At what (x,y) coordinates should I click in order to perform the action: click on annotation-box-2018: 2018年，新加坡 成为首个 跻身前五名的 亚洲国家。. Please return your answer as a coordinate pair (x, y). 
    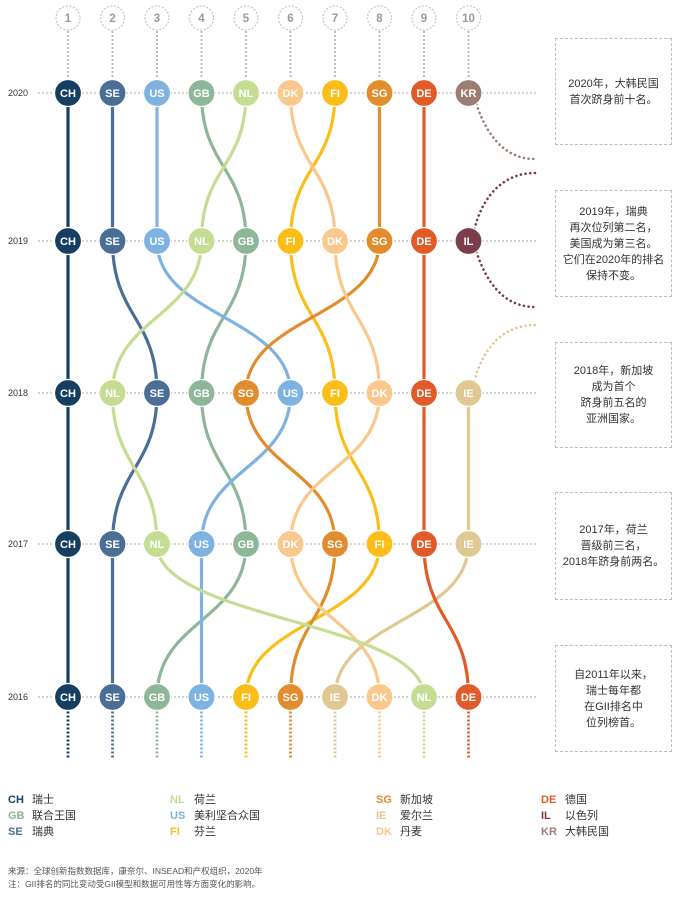
    Looking at the image, I should click on (613, 395).